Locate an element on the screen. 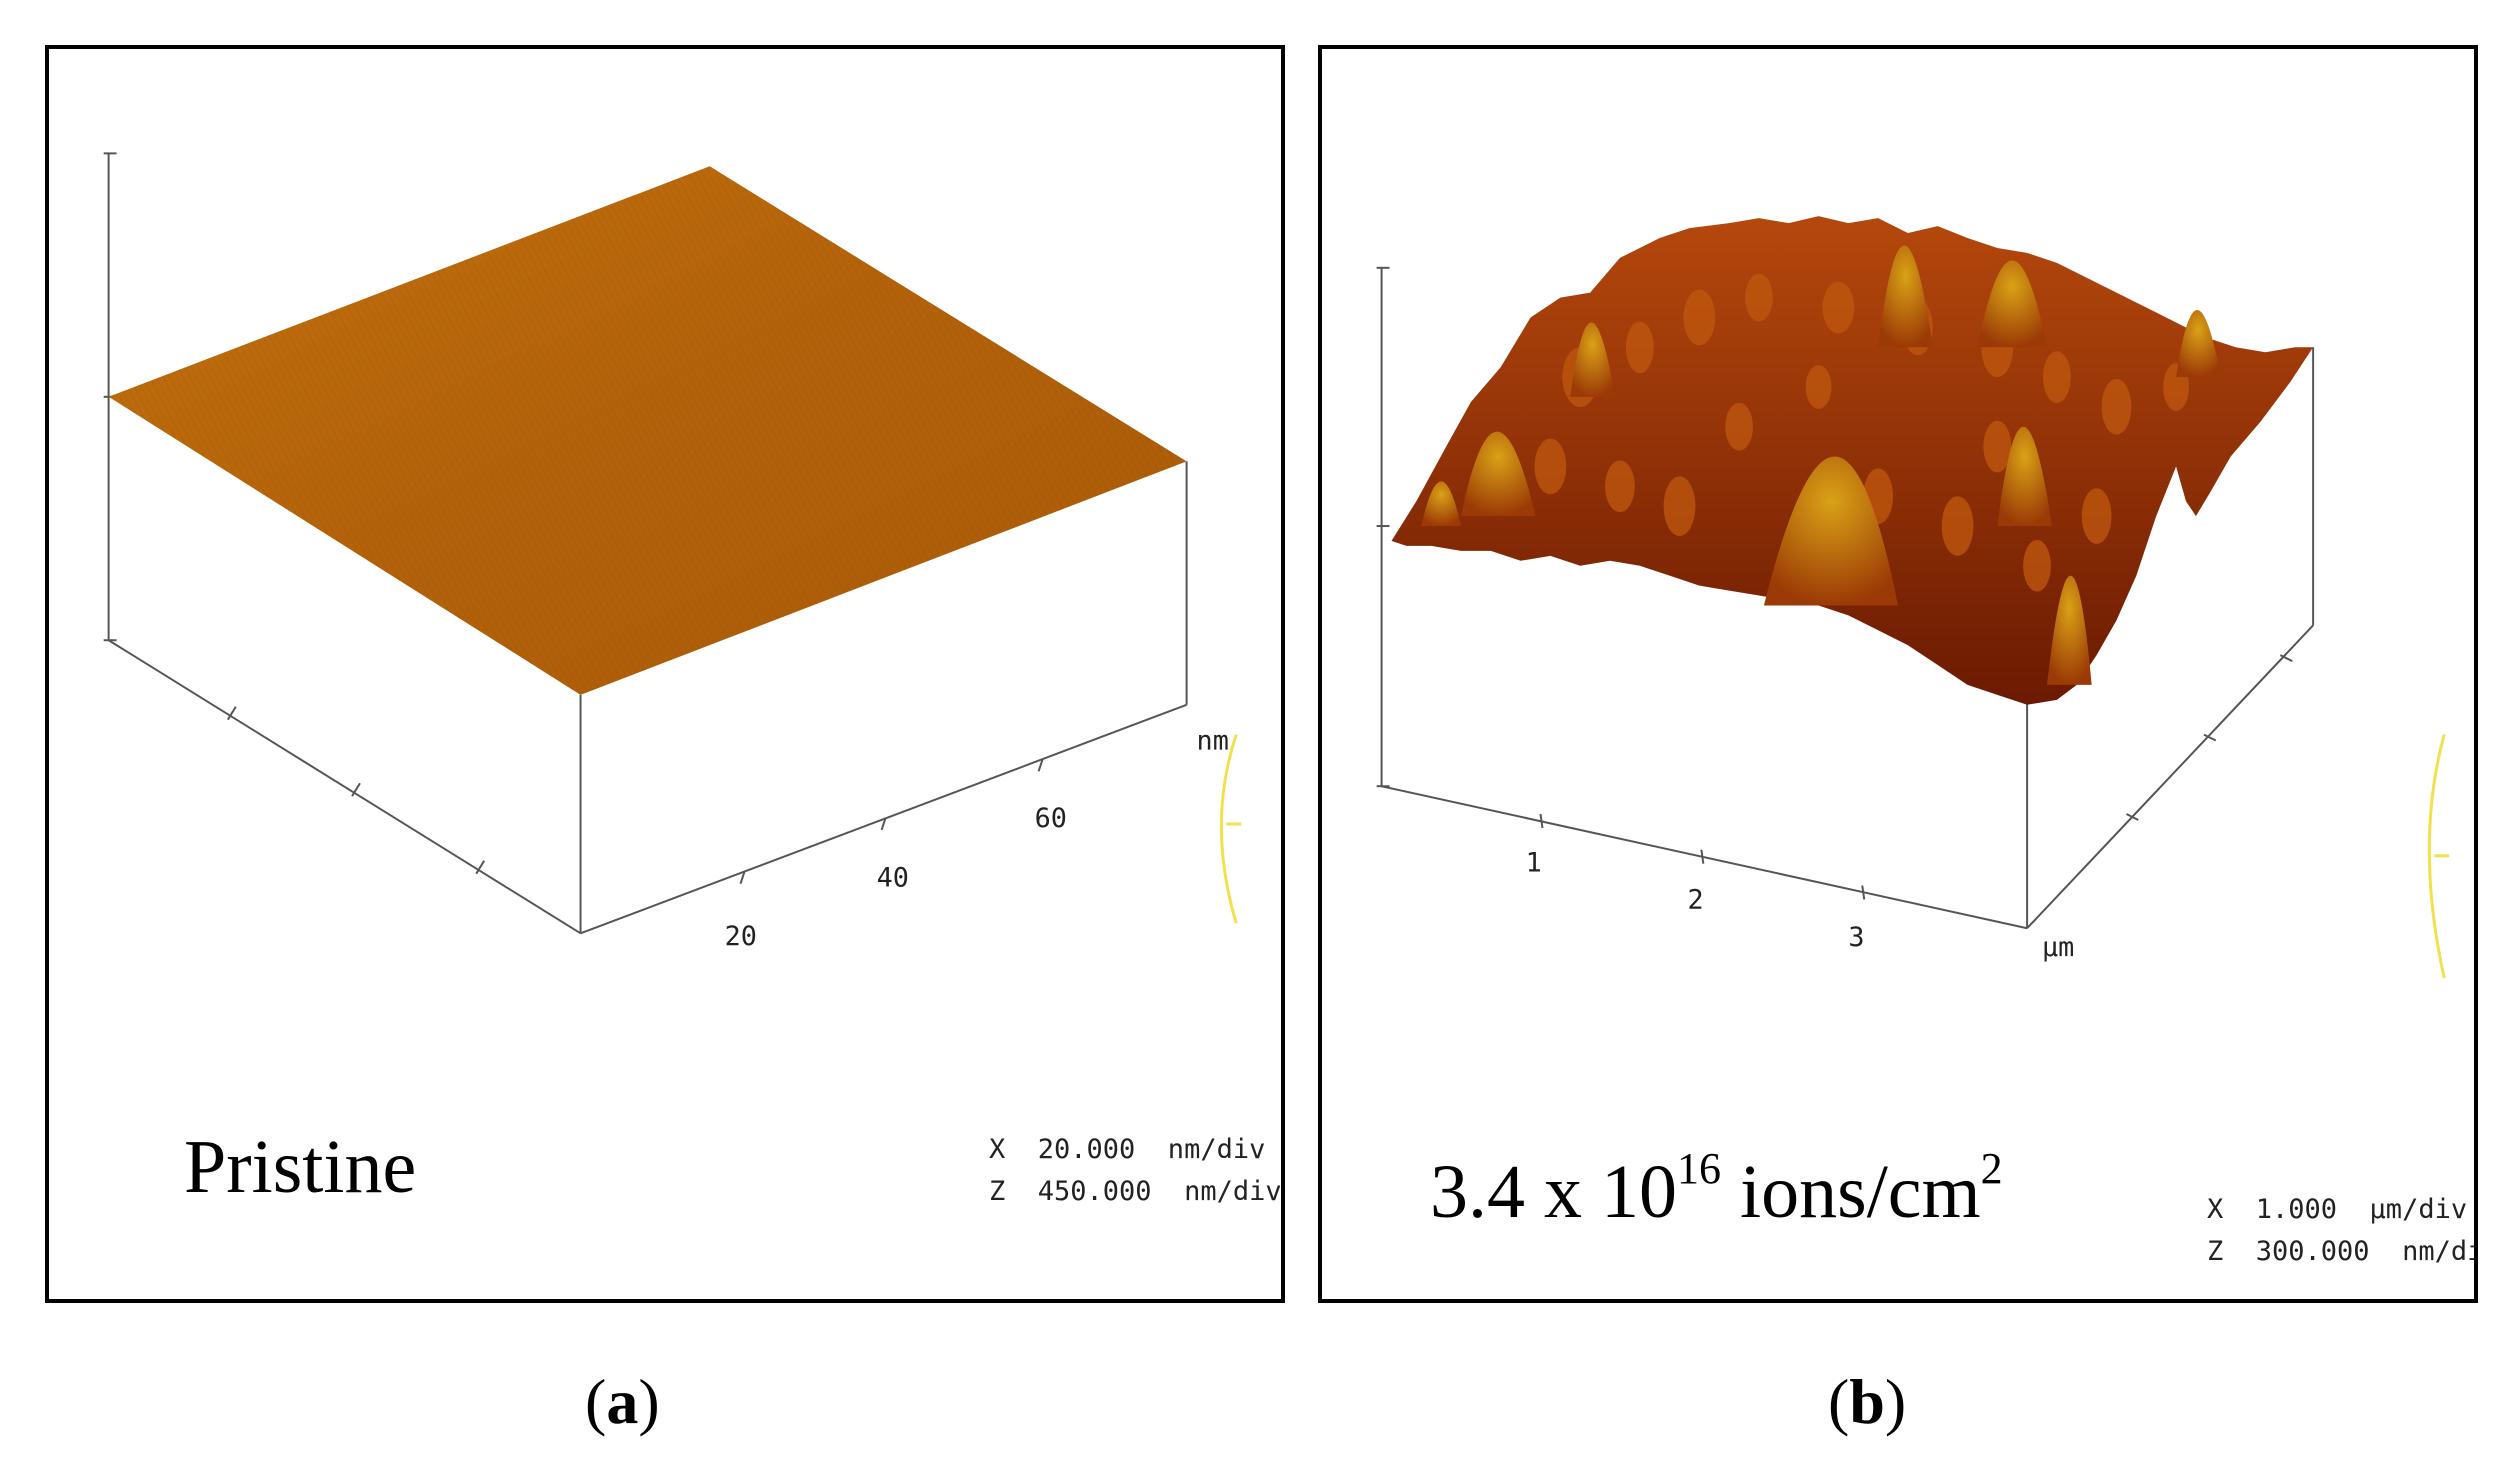 This screenshot has height=1481, width=2509. scale-x: X 20.000 nm/div is located at coordinates (1127, 1149).